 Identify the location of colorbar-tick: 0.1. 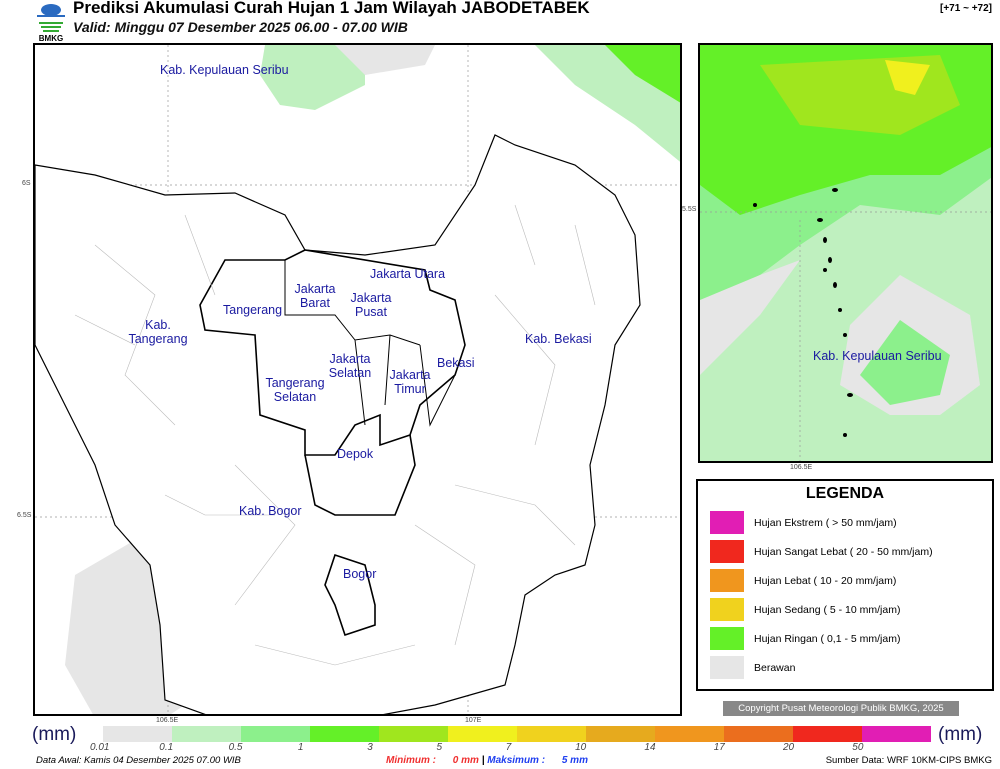
(166, 747).